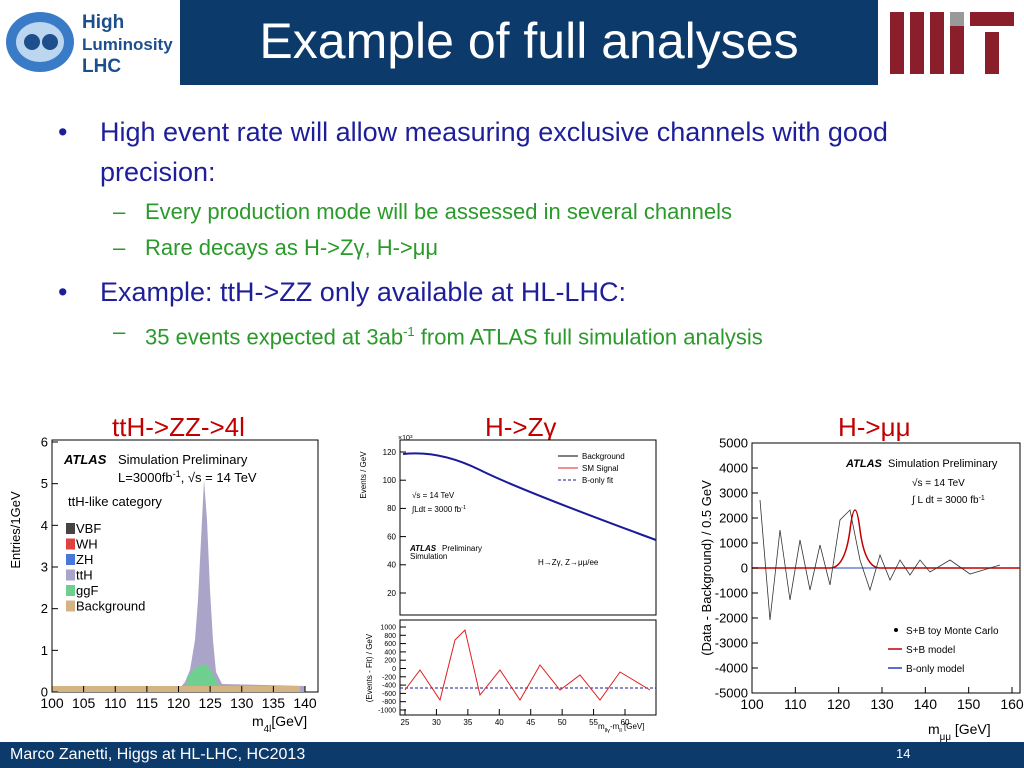 The width and height of the screenshot is (1024, 768). Describe the element at coordinates (87, 544) in the screenshot. I see `legend-label: WH` at that location.